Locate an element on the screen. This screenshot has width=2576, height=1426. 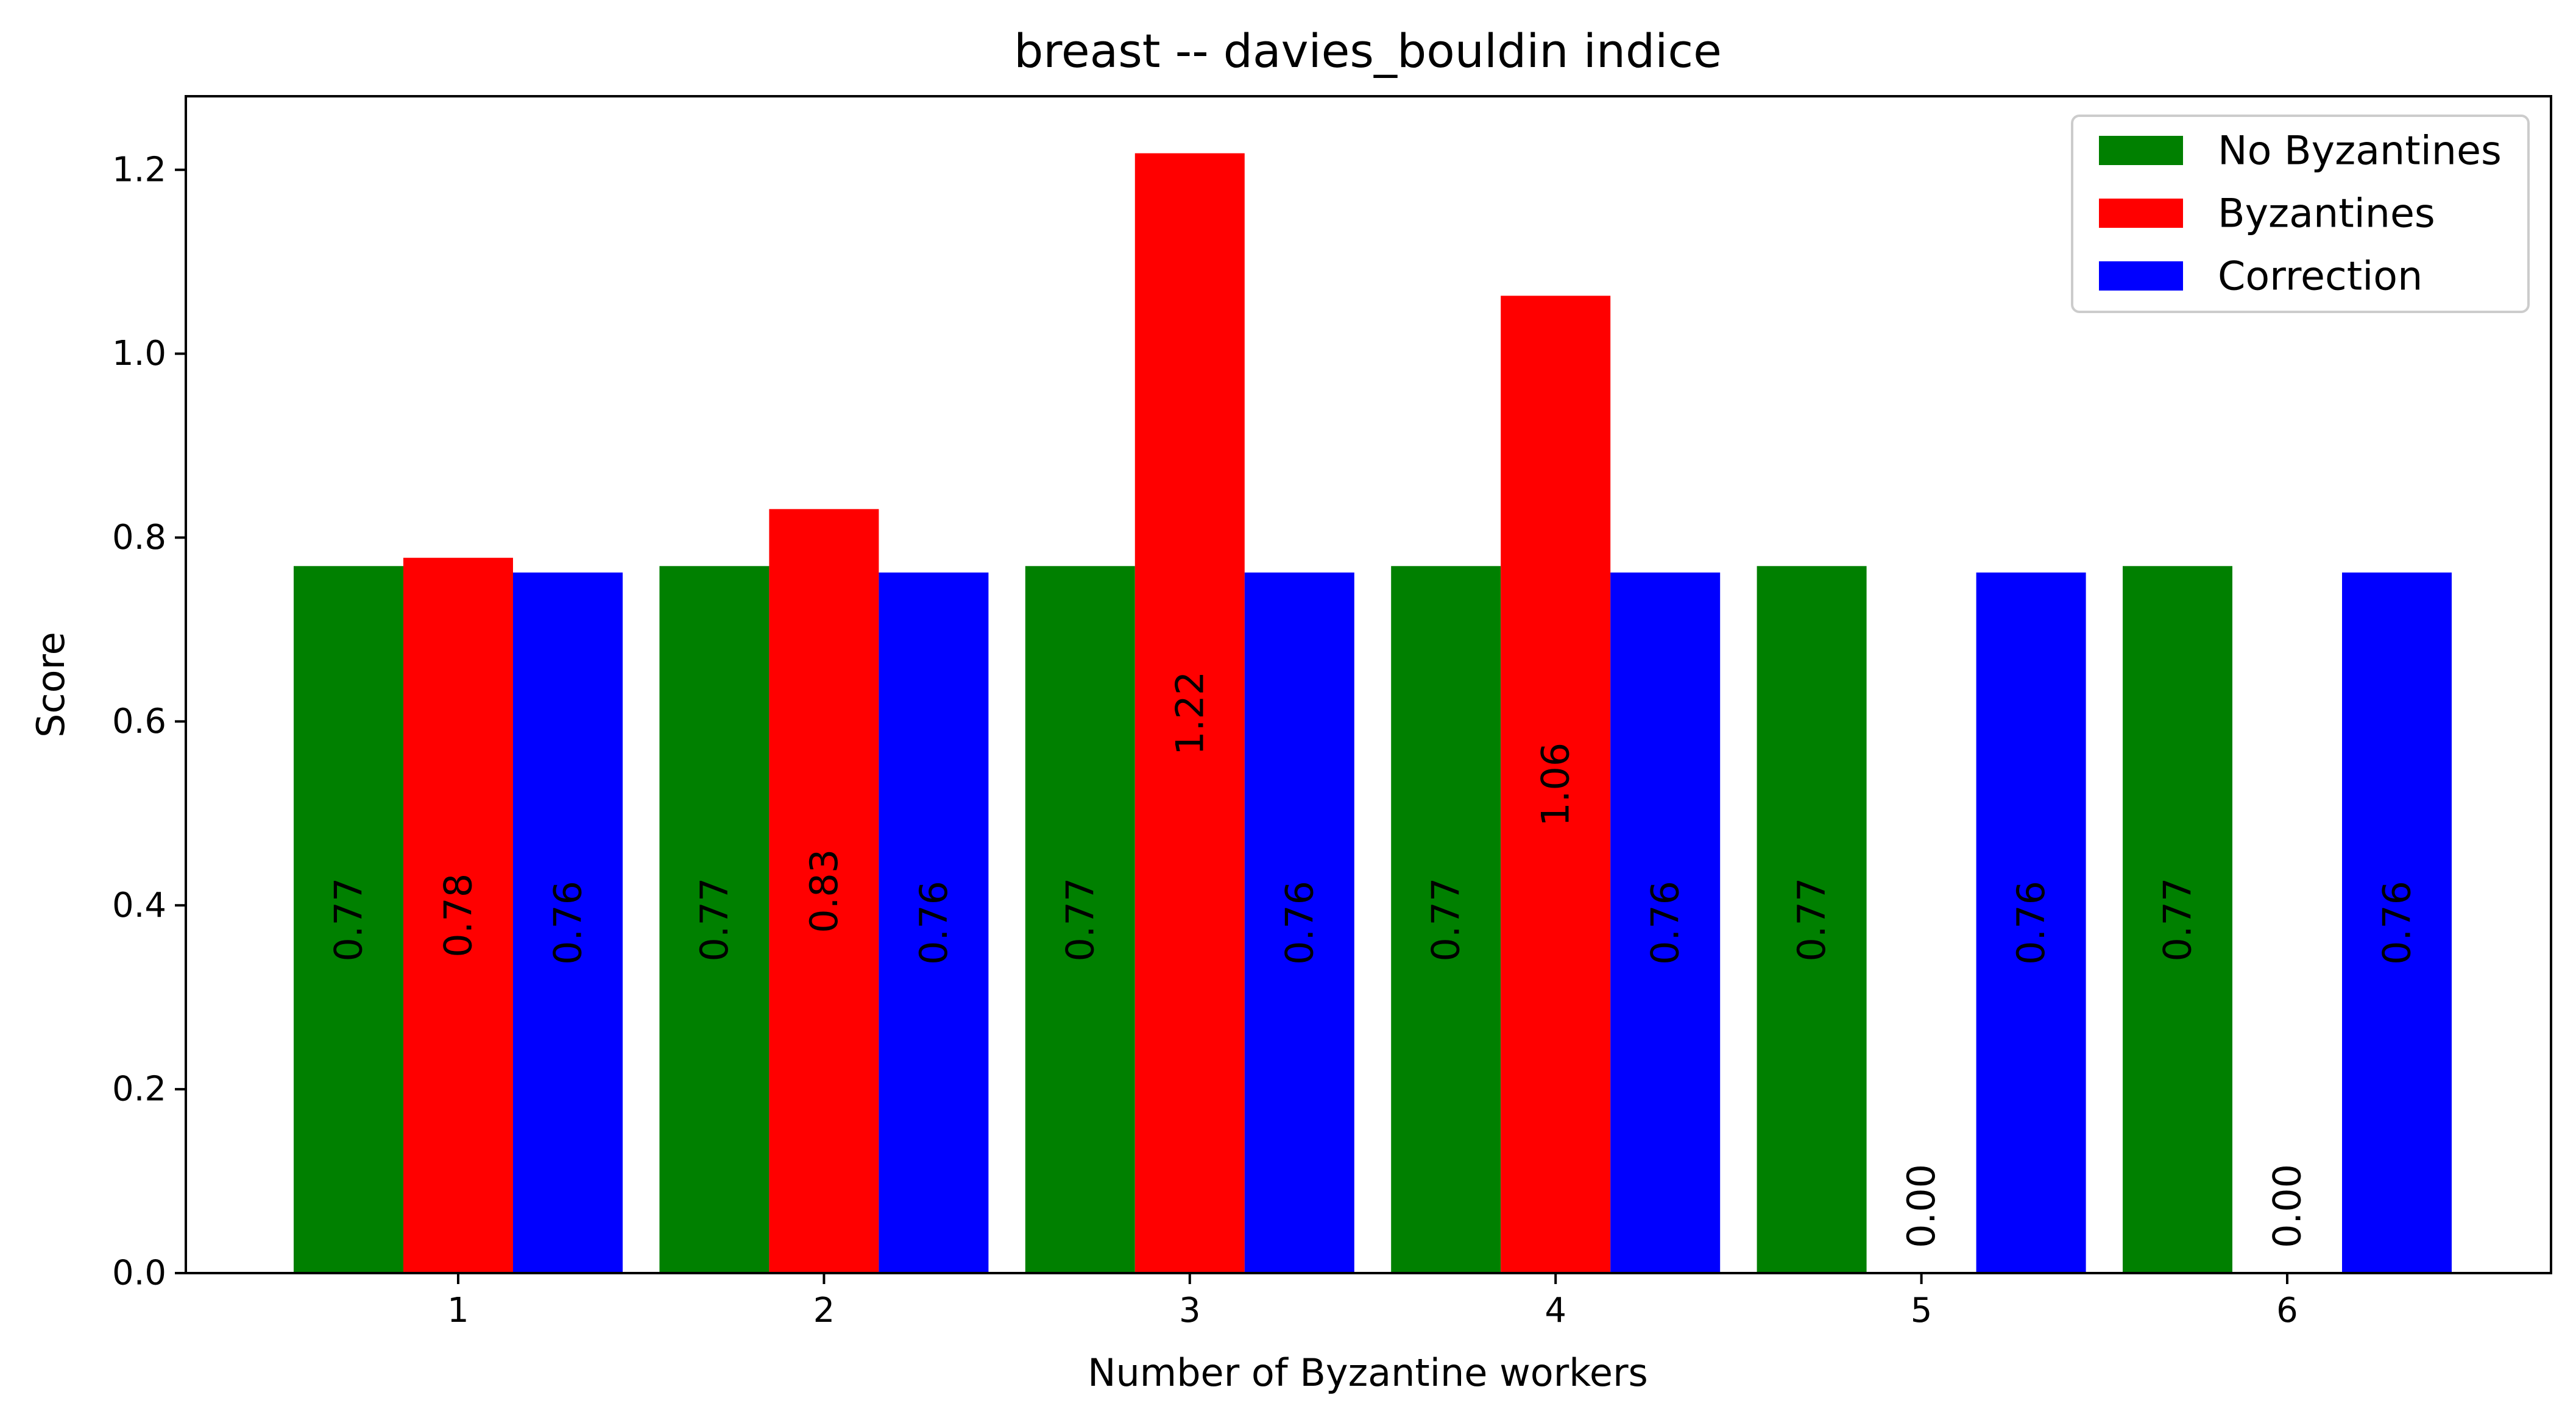
y-axis-label: Score is located at coordinates (51, 685).